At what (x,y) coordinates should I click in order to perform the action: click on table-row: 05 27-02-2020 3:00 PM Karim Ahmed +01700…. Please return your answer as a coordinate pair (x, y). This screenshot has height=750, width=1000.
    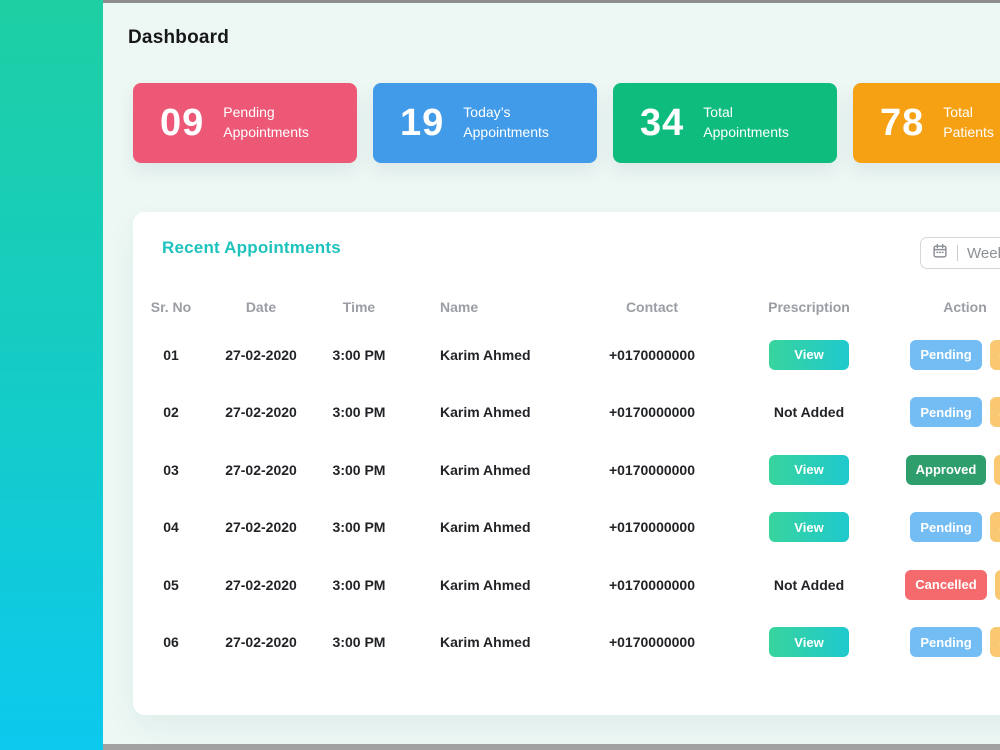
    Looking at the image, I should click on (566, 585).